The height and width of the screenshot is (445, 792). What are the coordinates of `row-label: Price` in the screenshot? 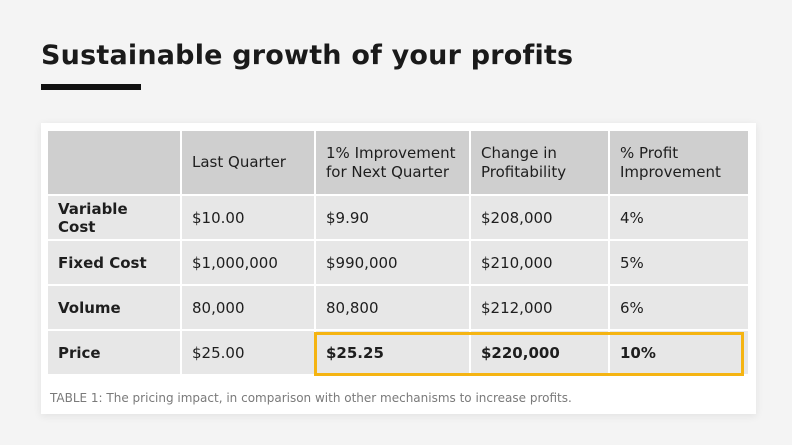 It's located at (114, 352).